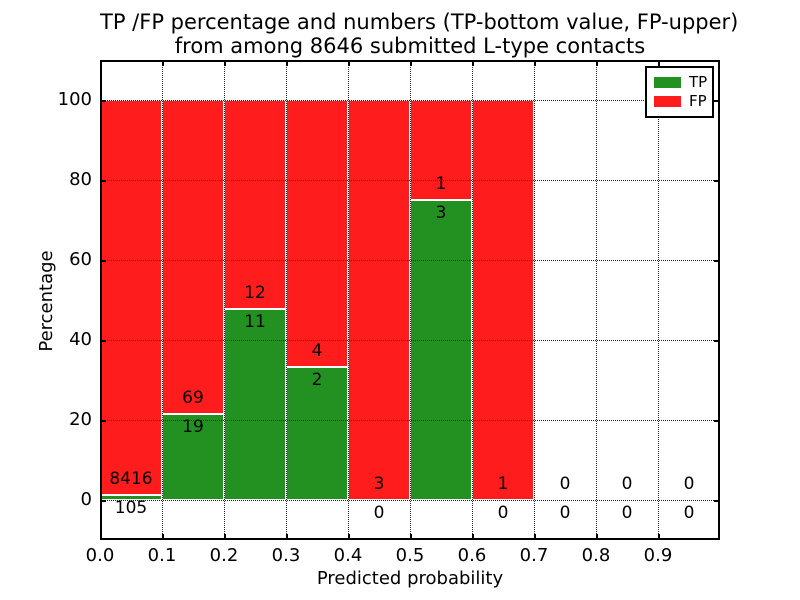 The height and width of the screenshot is (600, 800). I want to click on fp-legend-swatch, so click(667, 101).